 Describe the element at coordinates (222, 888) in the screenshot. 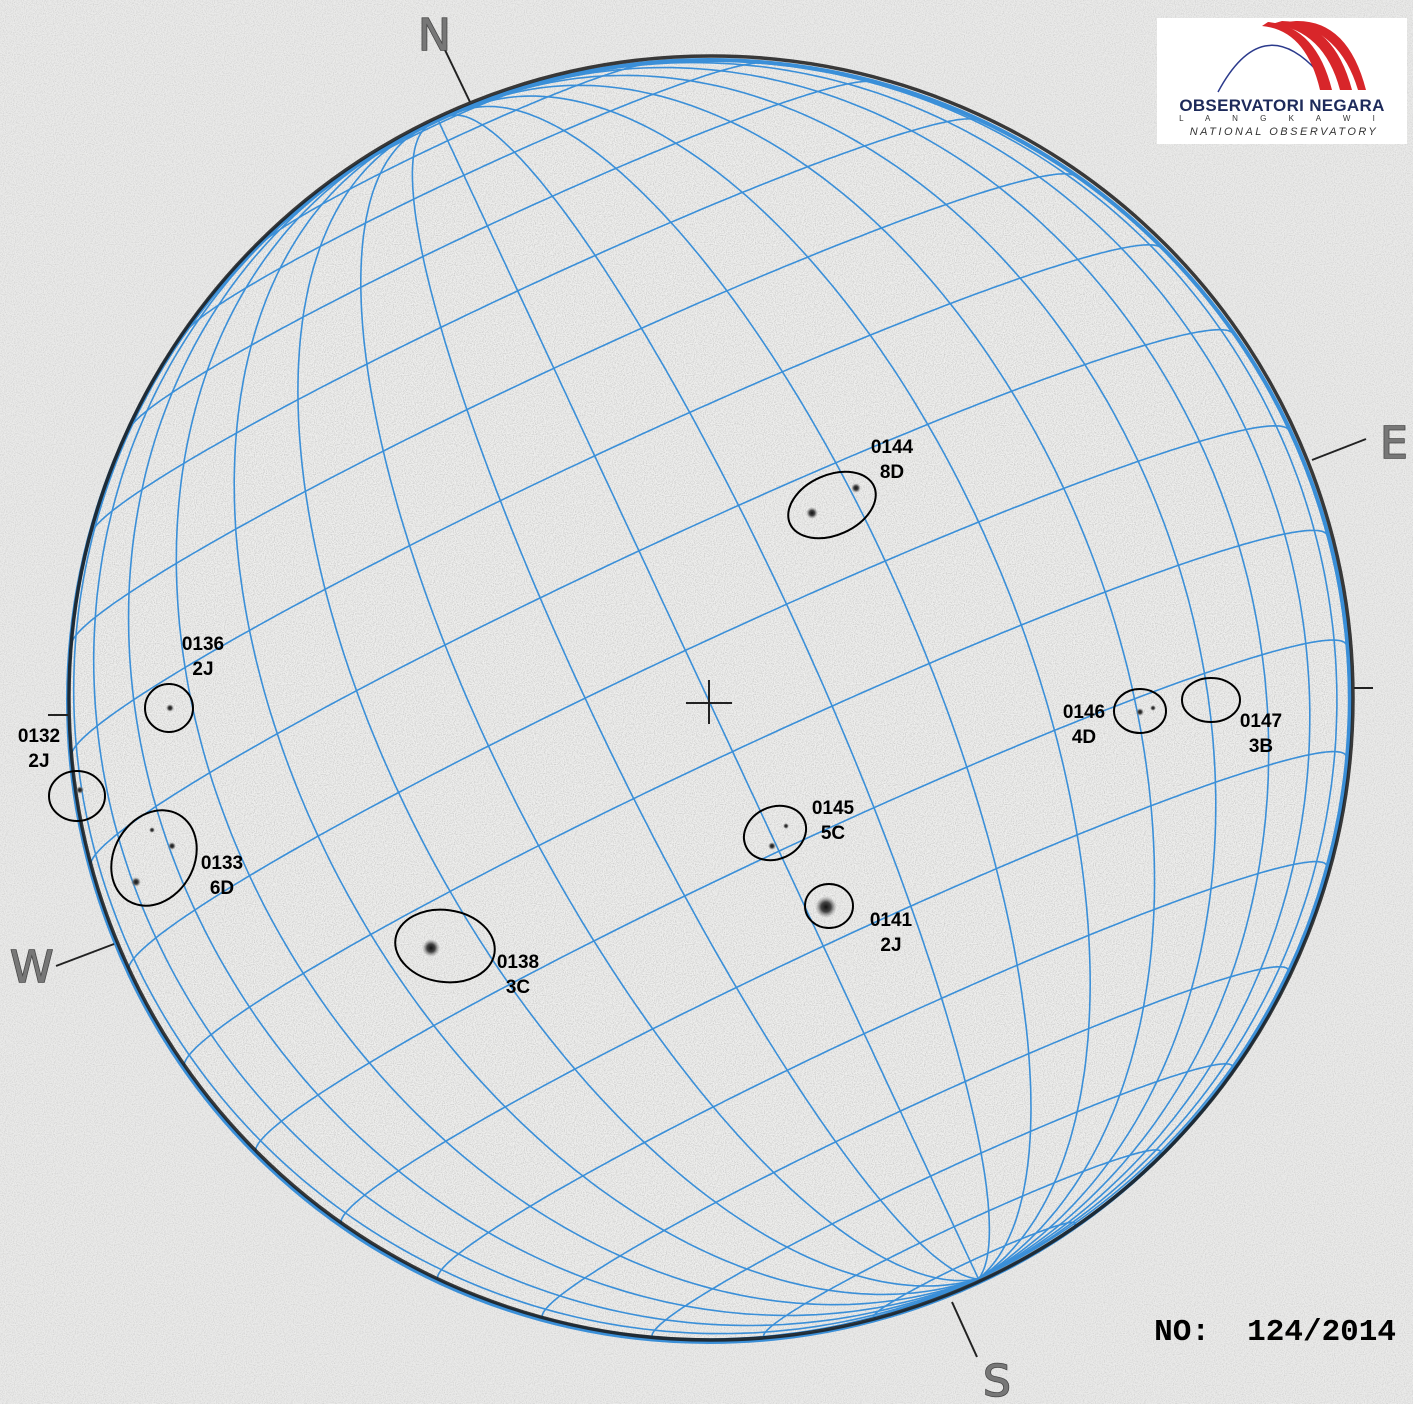

I see `region-class-0133: 6D` at that location.